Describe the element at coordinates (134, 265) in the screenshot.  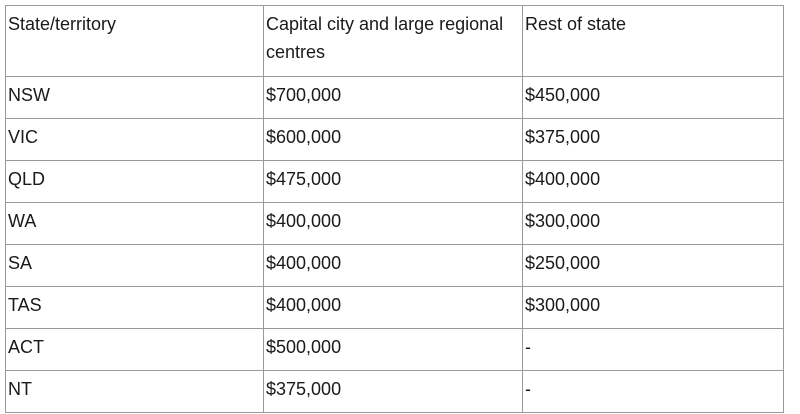
I see `state-cell: SA` at that location.